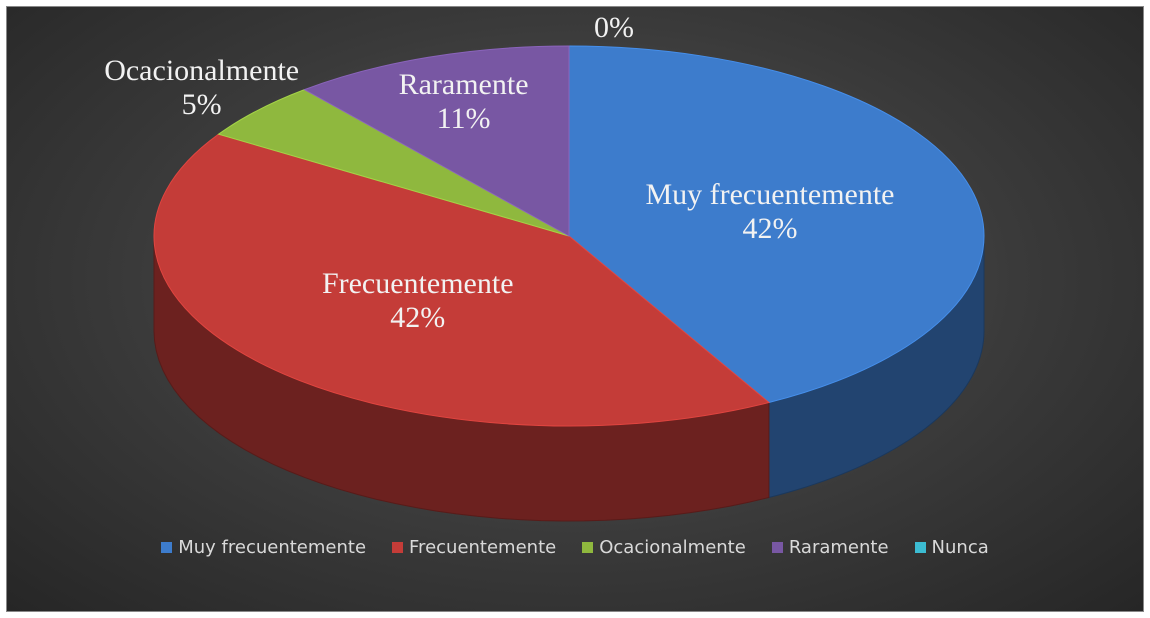 The height and width of the screenshot is (618, 1150). What do you see at coordinates (483, 547) in the screenshot?
I see `legend-label: Frecuentemente` at bounding box center [483, 547].